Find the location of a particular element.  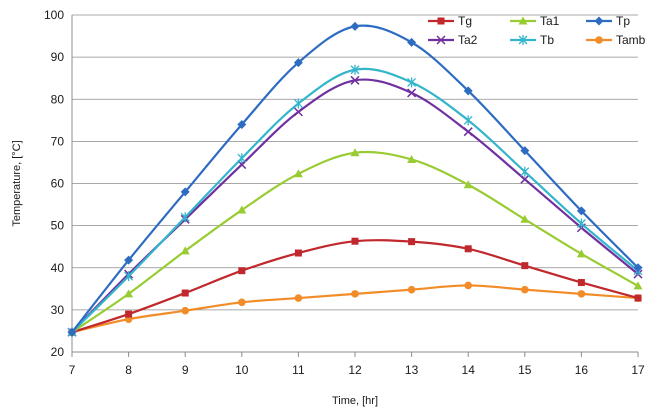

x-tick-label-10: 10 is located at coordinates (242, 370).